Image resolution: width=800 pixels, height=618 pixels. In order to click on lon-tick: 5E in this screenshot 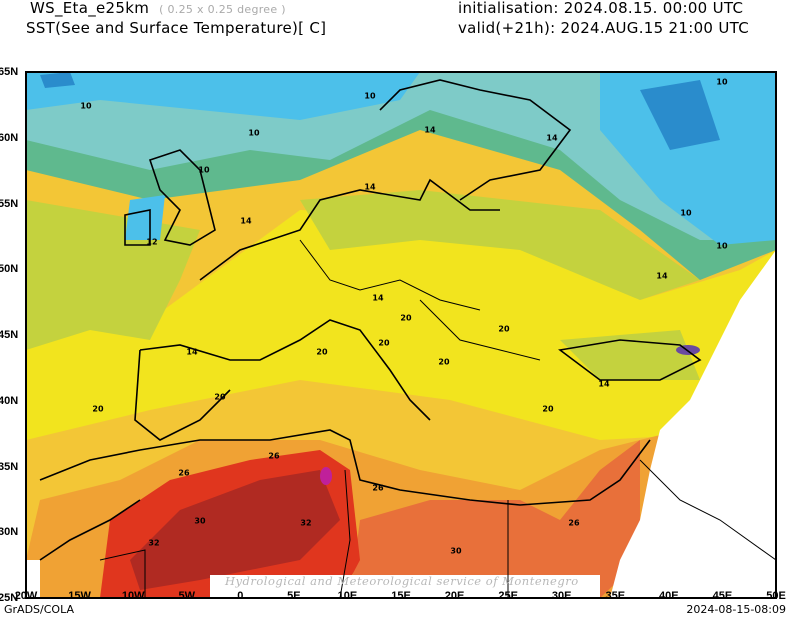, I will do `click(294, 596)`.